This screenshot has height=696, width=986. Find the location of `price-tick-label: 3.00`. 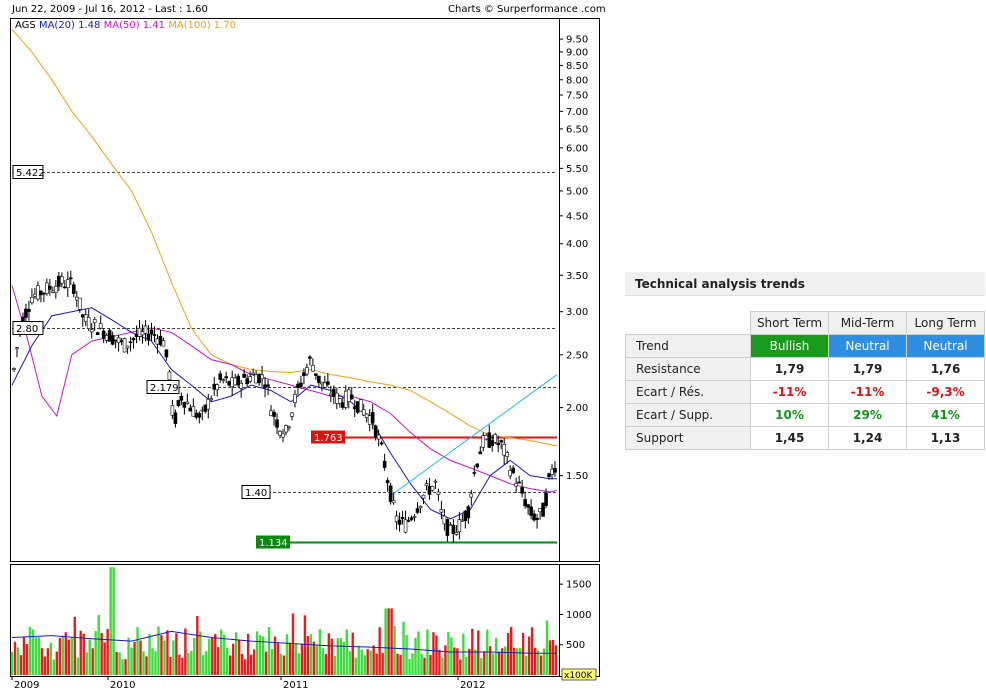

price-tick-label: 3.00 is located at coordinates (577, 312).